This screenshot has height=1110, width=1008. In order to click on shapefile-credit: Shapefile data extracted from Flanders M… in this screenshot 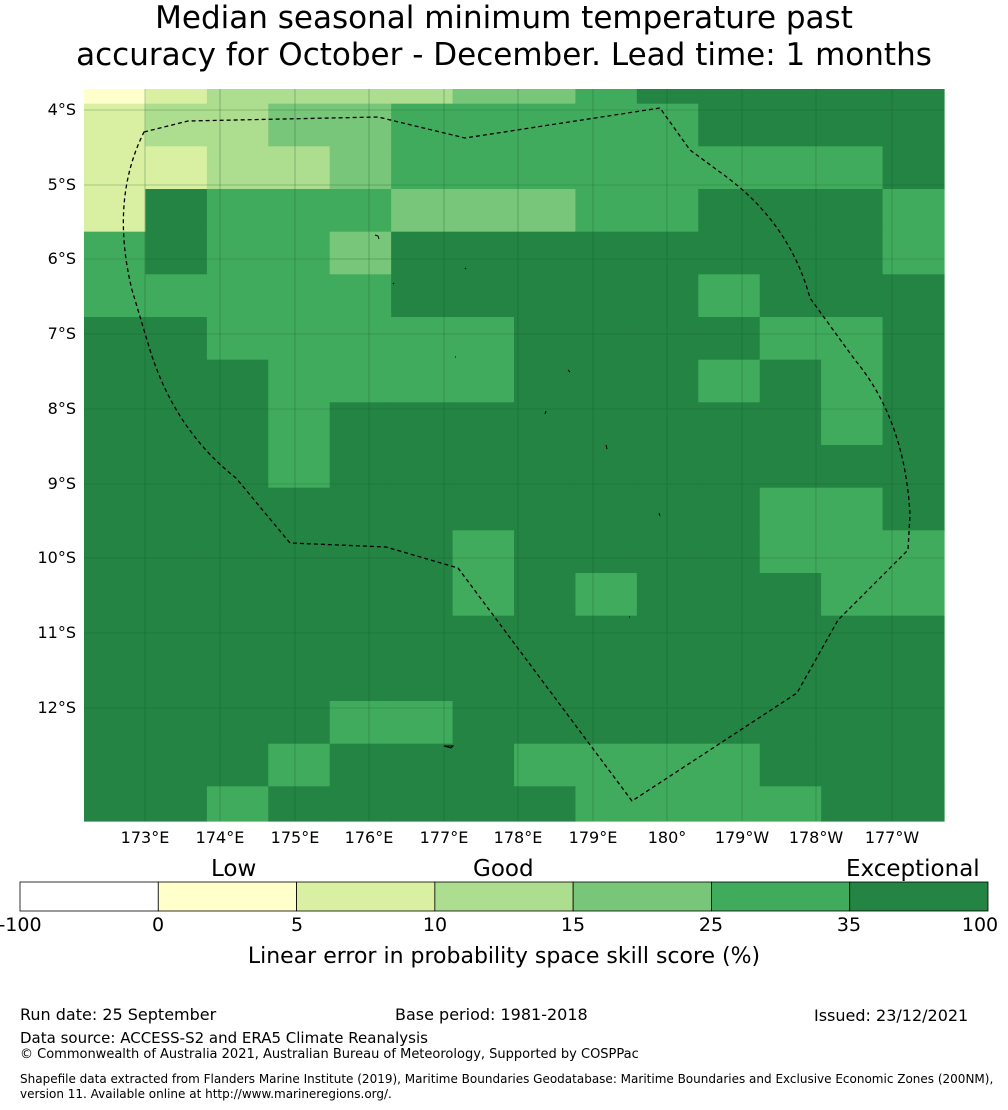, I will do `click(514, 1087)`.